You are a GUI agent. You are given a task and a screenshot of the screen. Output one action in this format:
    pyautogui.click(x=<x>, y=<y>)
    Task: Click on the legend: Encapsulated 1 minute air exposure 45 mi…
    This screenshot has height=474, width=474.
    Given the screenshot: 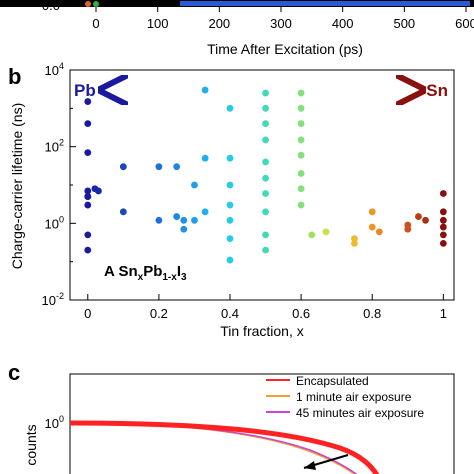 What is the action you would take?
    pyautogui.click(x=345, y=397)
    